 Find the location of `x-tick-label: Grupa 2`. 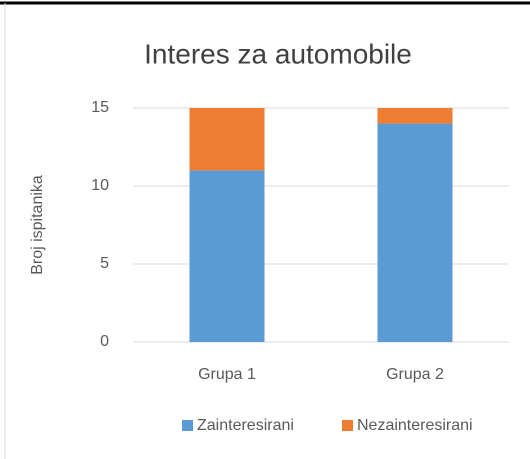

x-tick-label: Grupa 2 is located at coordinates (415, 374).